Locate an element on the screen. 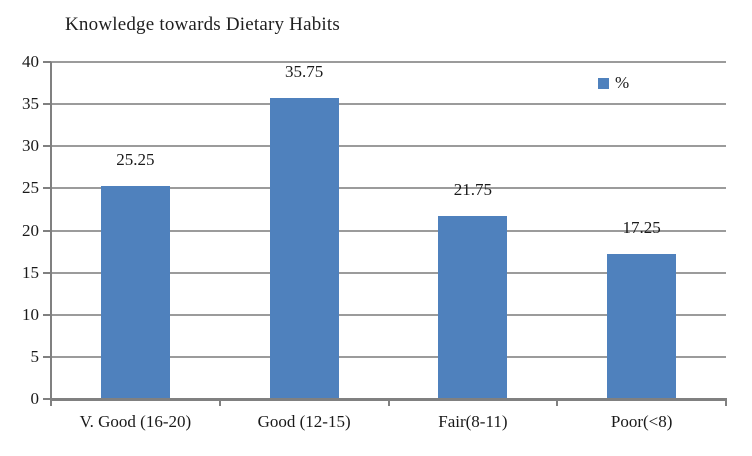 The width and height of the screenshot is (752, 456). x-axis-line is located at coordinates (388, 399).